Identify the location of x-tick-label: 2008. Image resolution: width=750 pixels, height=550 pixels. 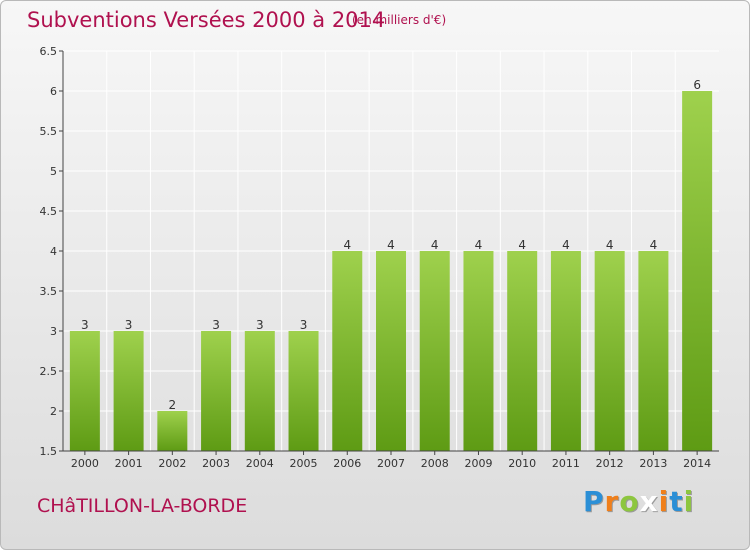
(435, 463).